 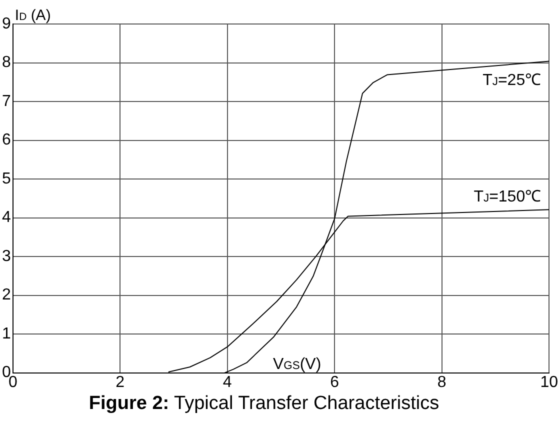 I want to click on y-tick-label: 4, so click(x=6, y=217).